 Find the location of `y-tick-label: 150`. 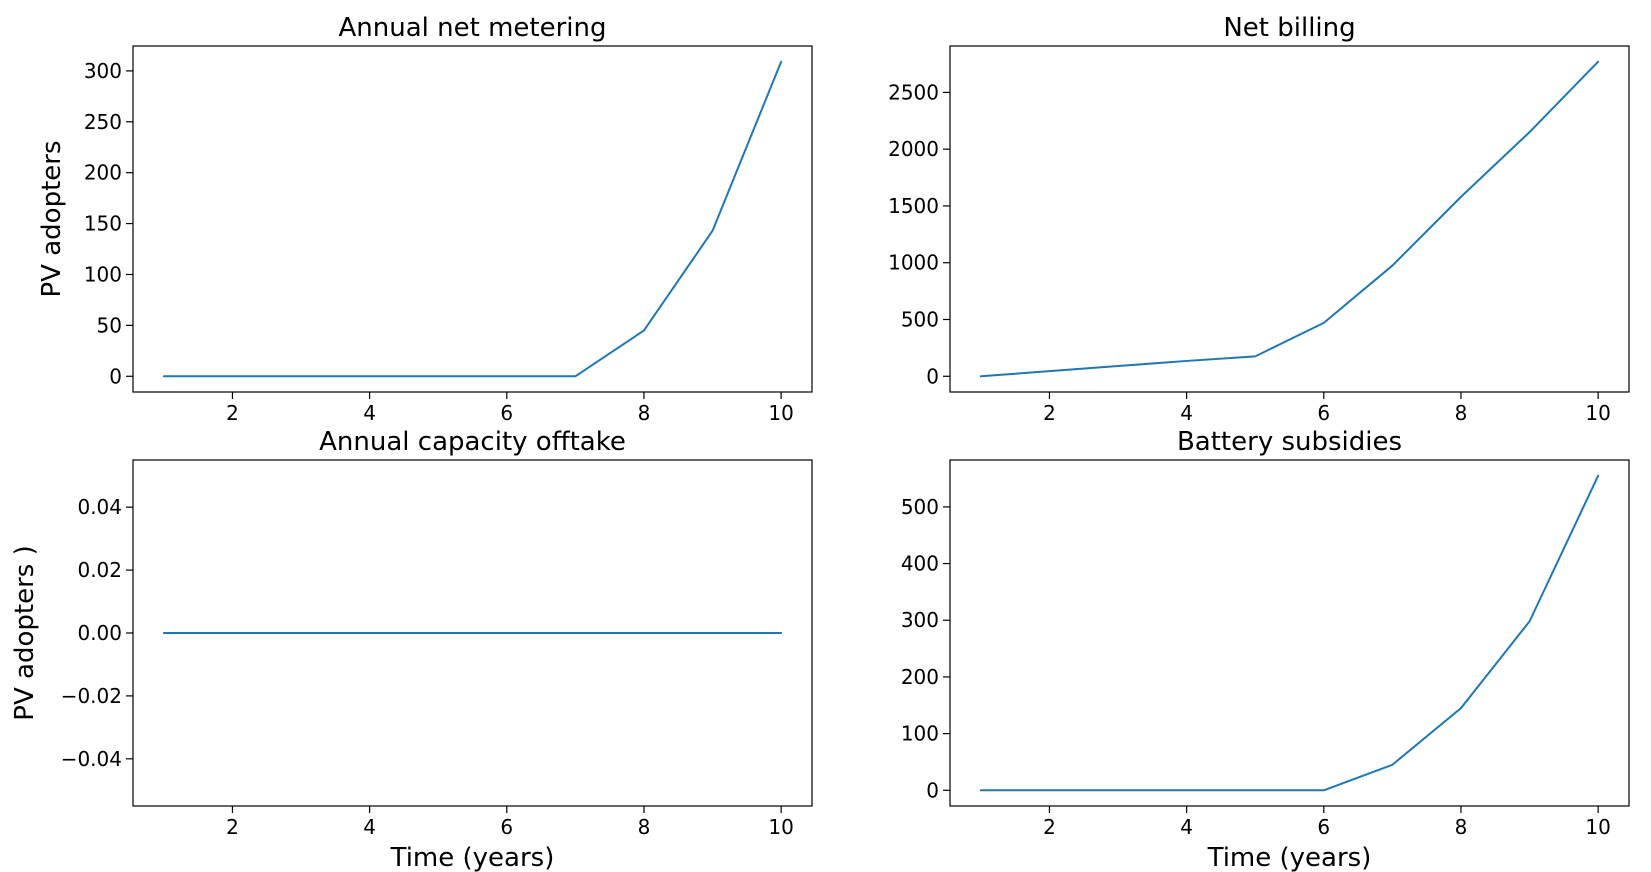

y-tick-label: 150 is located at coordinates (103, 224).